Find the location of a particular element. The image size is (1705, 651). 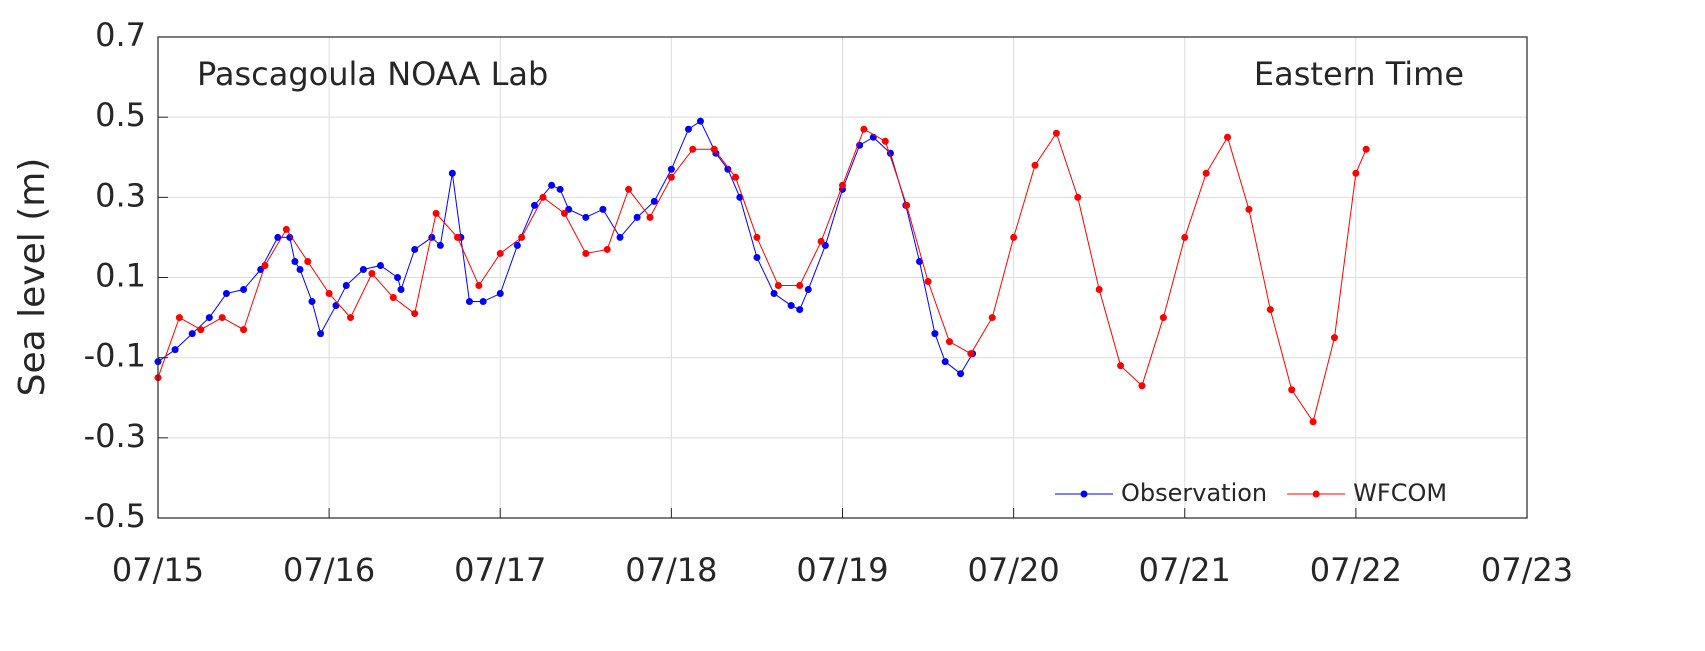

y-tick-label: -0.3 is located at coordinates (115, 436).